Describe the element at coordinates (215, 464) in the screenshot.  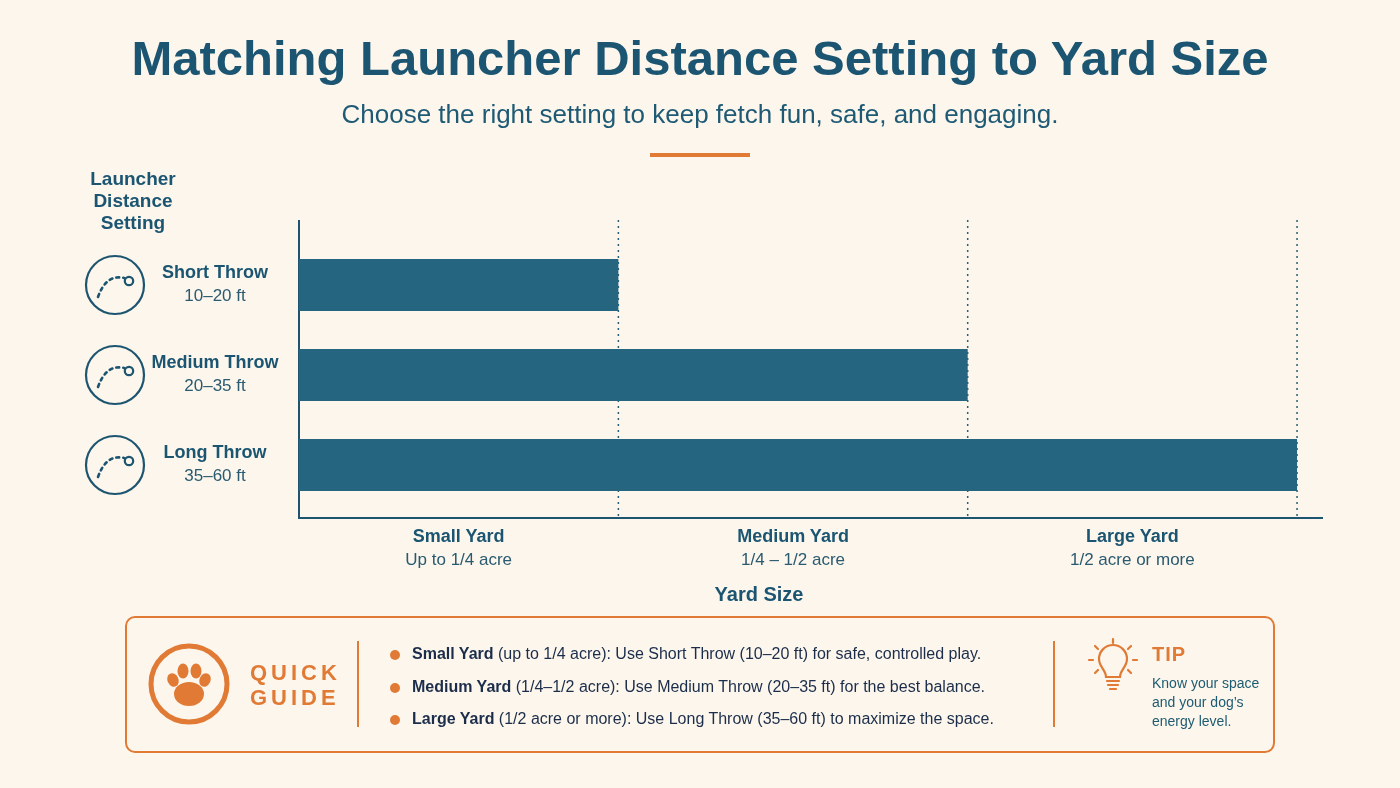
I see `y-tick-label: Long Throw 35–60 ft` at that location.